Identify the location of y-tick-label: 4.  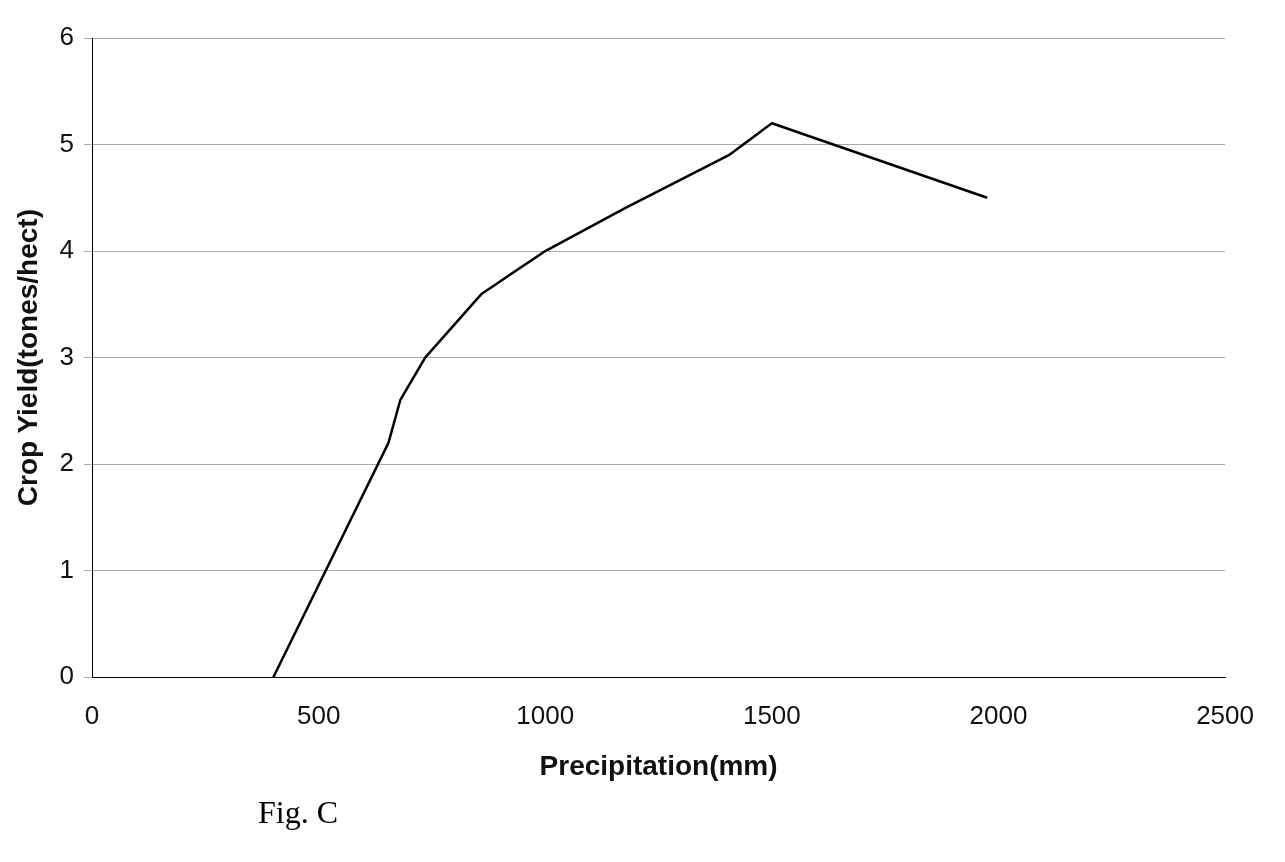
(67, 249).